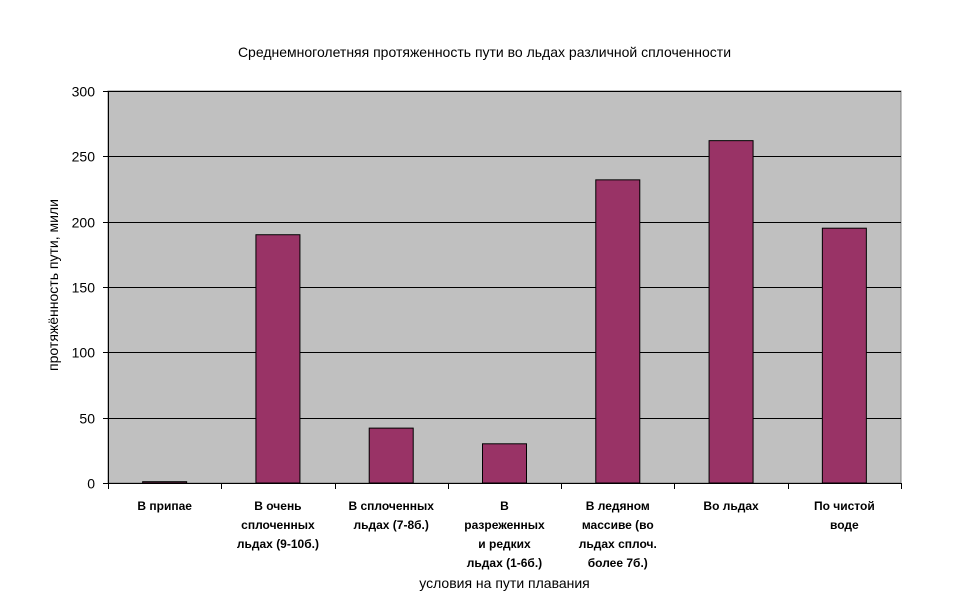 The width and height of the screenshot is (969, 603). I want to click on x-tick-label: В очень сплоченных льдах (9-10б.), so click(277, 525).